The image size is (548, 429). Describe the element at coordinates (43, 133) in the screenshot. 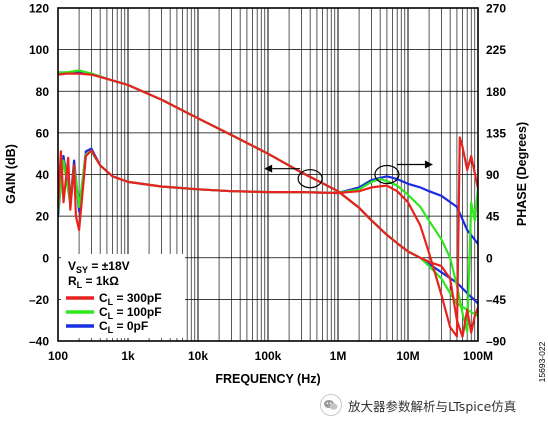

I see `y-left-tick-label: 60` at that location.